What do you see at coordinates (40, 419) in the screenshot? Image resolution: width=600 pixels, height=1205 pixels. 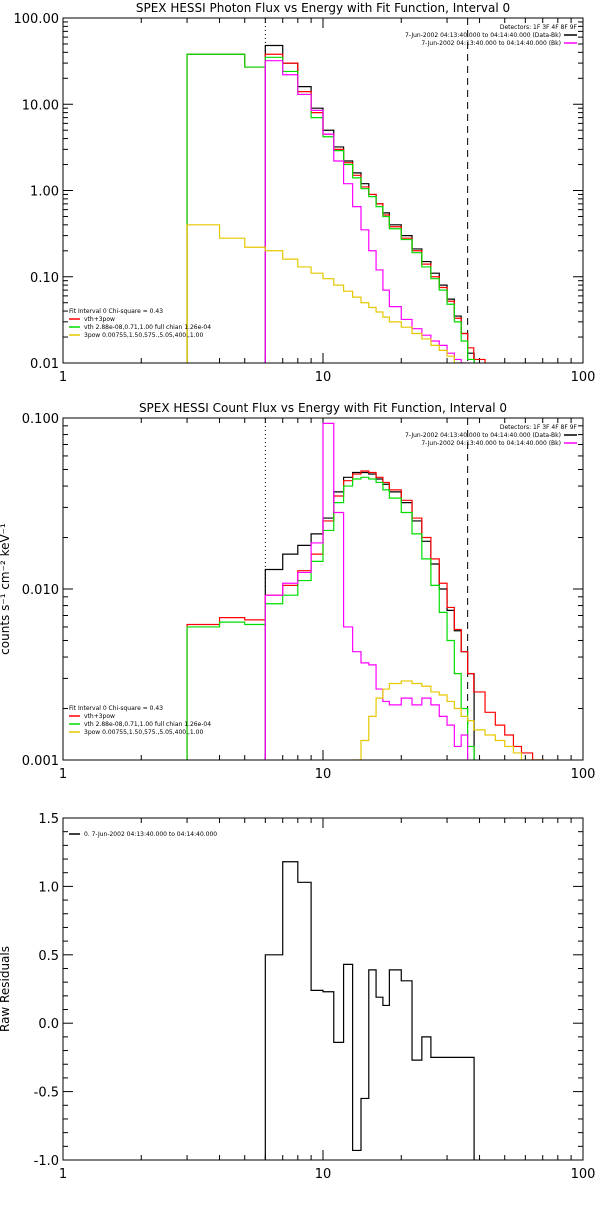 I see `y-tick-label: 0.100` at bounding box center [40, 419].